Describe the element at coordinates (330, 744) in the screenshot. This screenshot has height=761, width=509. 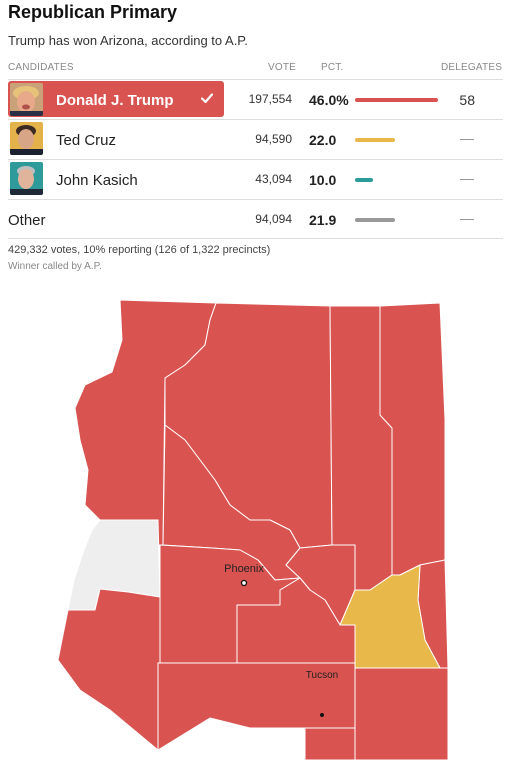
I see `county-santa-cruz` at that location.